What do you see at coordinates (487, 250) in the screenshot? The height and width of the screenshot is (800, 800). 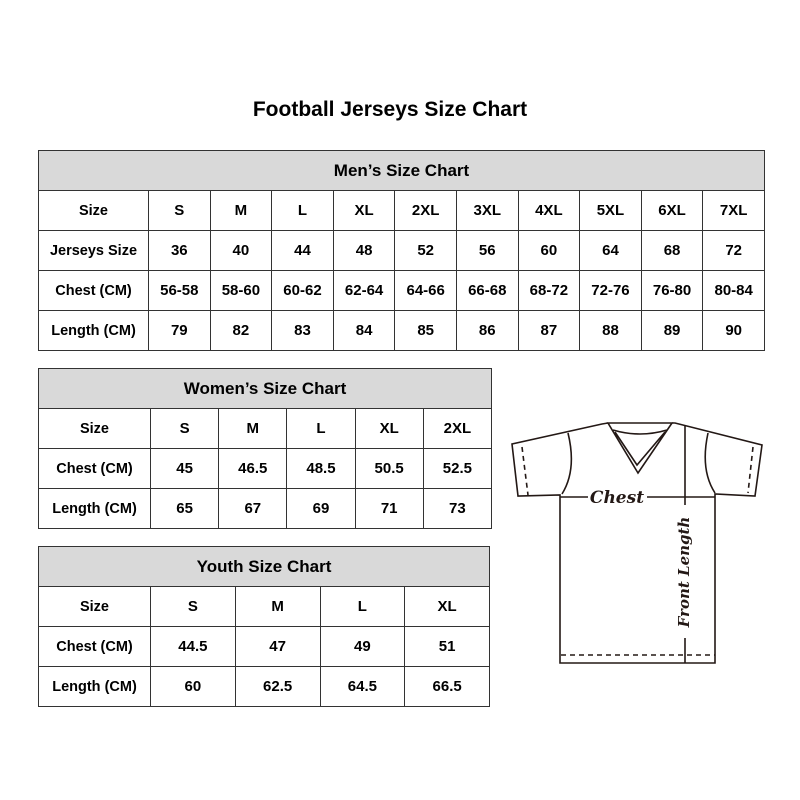 I see `cell: 56` at bounding box center [487, 250].